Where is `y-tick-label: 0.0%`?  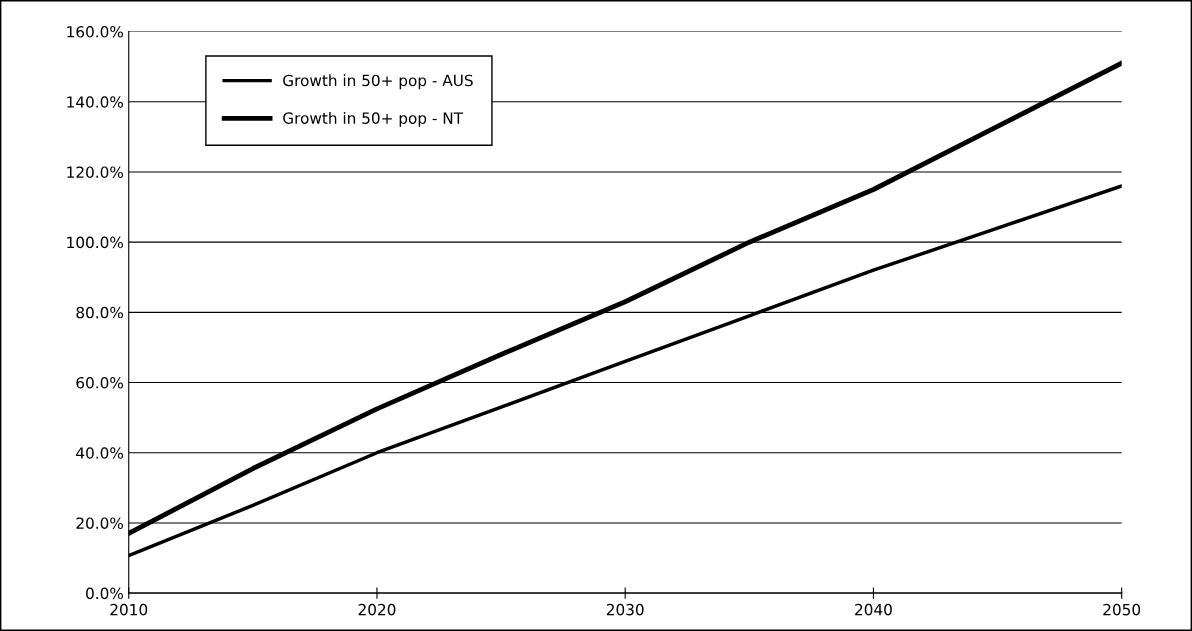
y-tick-label: 0.0% is located at coordinates (105, 593).